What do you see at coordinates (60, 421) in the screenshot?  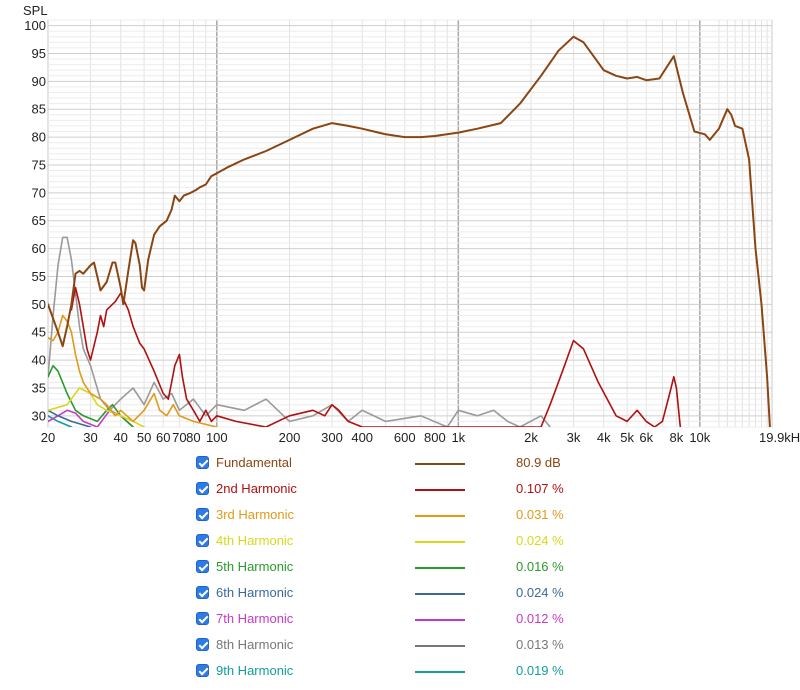 I see `series-line-9th-harmonic` at bounding box center [60, 421].